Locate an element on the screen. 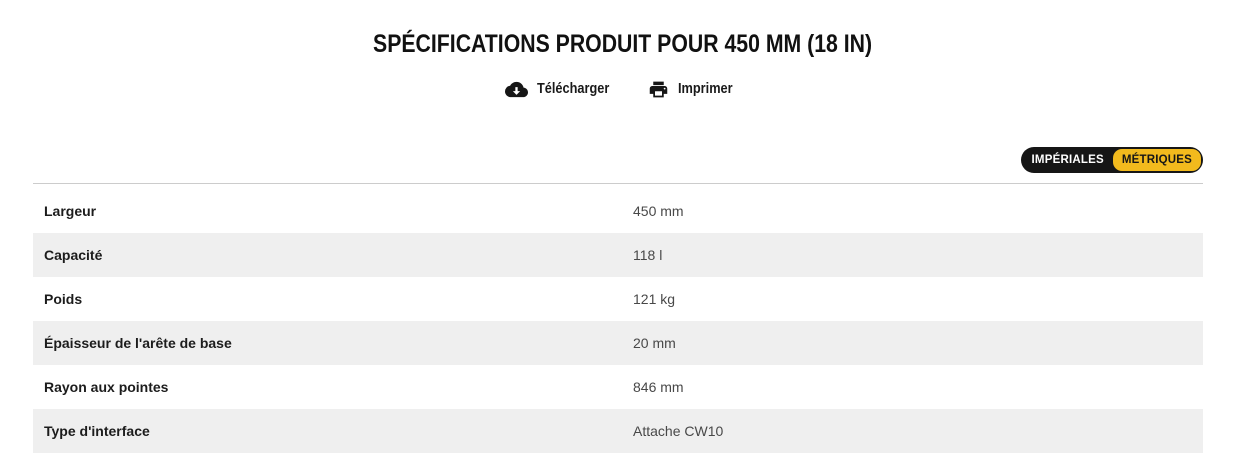  action-buttons: Télécharger Imprimer is located at coordinates (622, 89).